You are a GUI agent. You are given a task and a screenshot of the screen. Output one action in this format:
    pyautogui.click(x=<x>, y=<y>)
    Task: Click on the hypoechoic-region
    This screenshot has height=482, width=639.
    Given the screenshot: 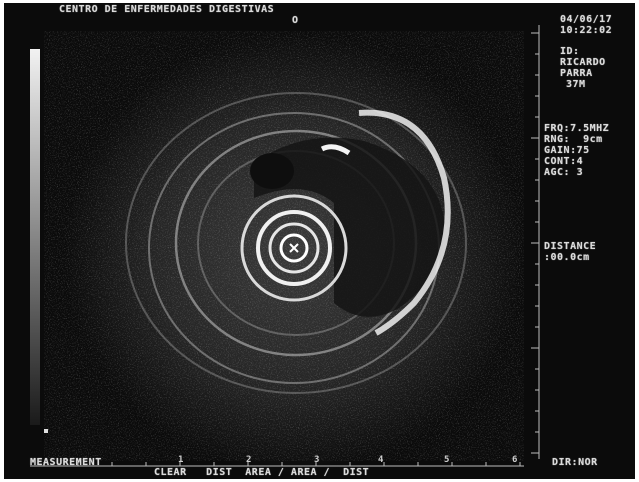 What is the action you would take?
    pyautogui.click(x=349, y=227)
    